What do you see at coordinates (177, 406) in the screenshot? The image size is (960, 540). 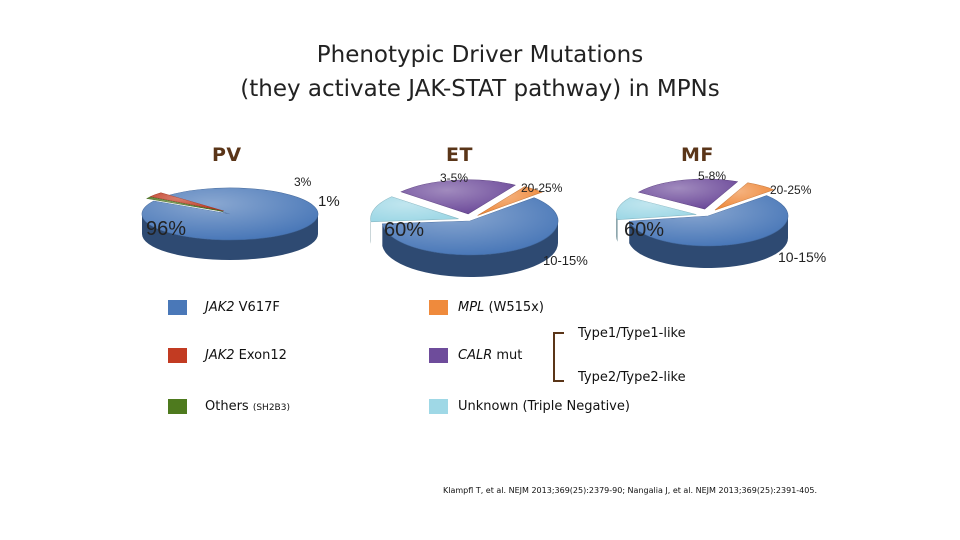 I see `legend-swatch-others` at bounding box center [177, 406].